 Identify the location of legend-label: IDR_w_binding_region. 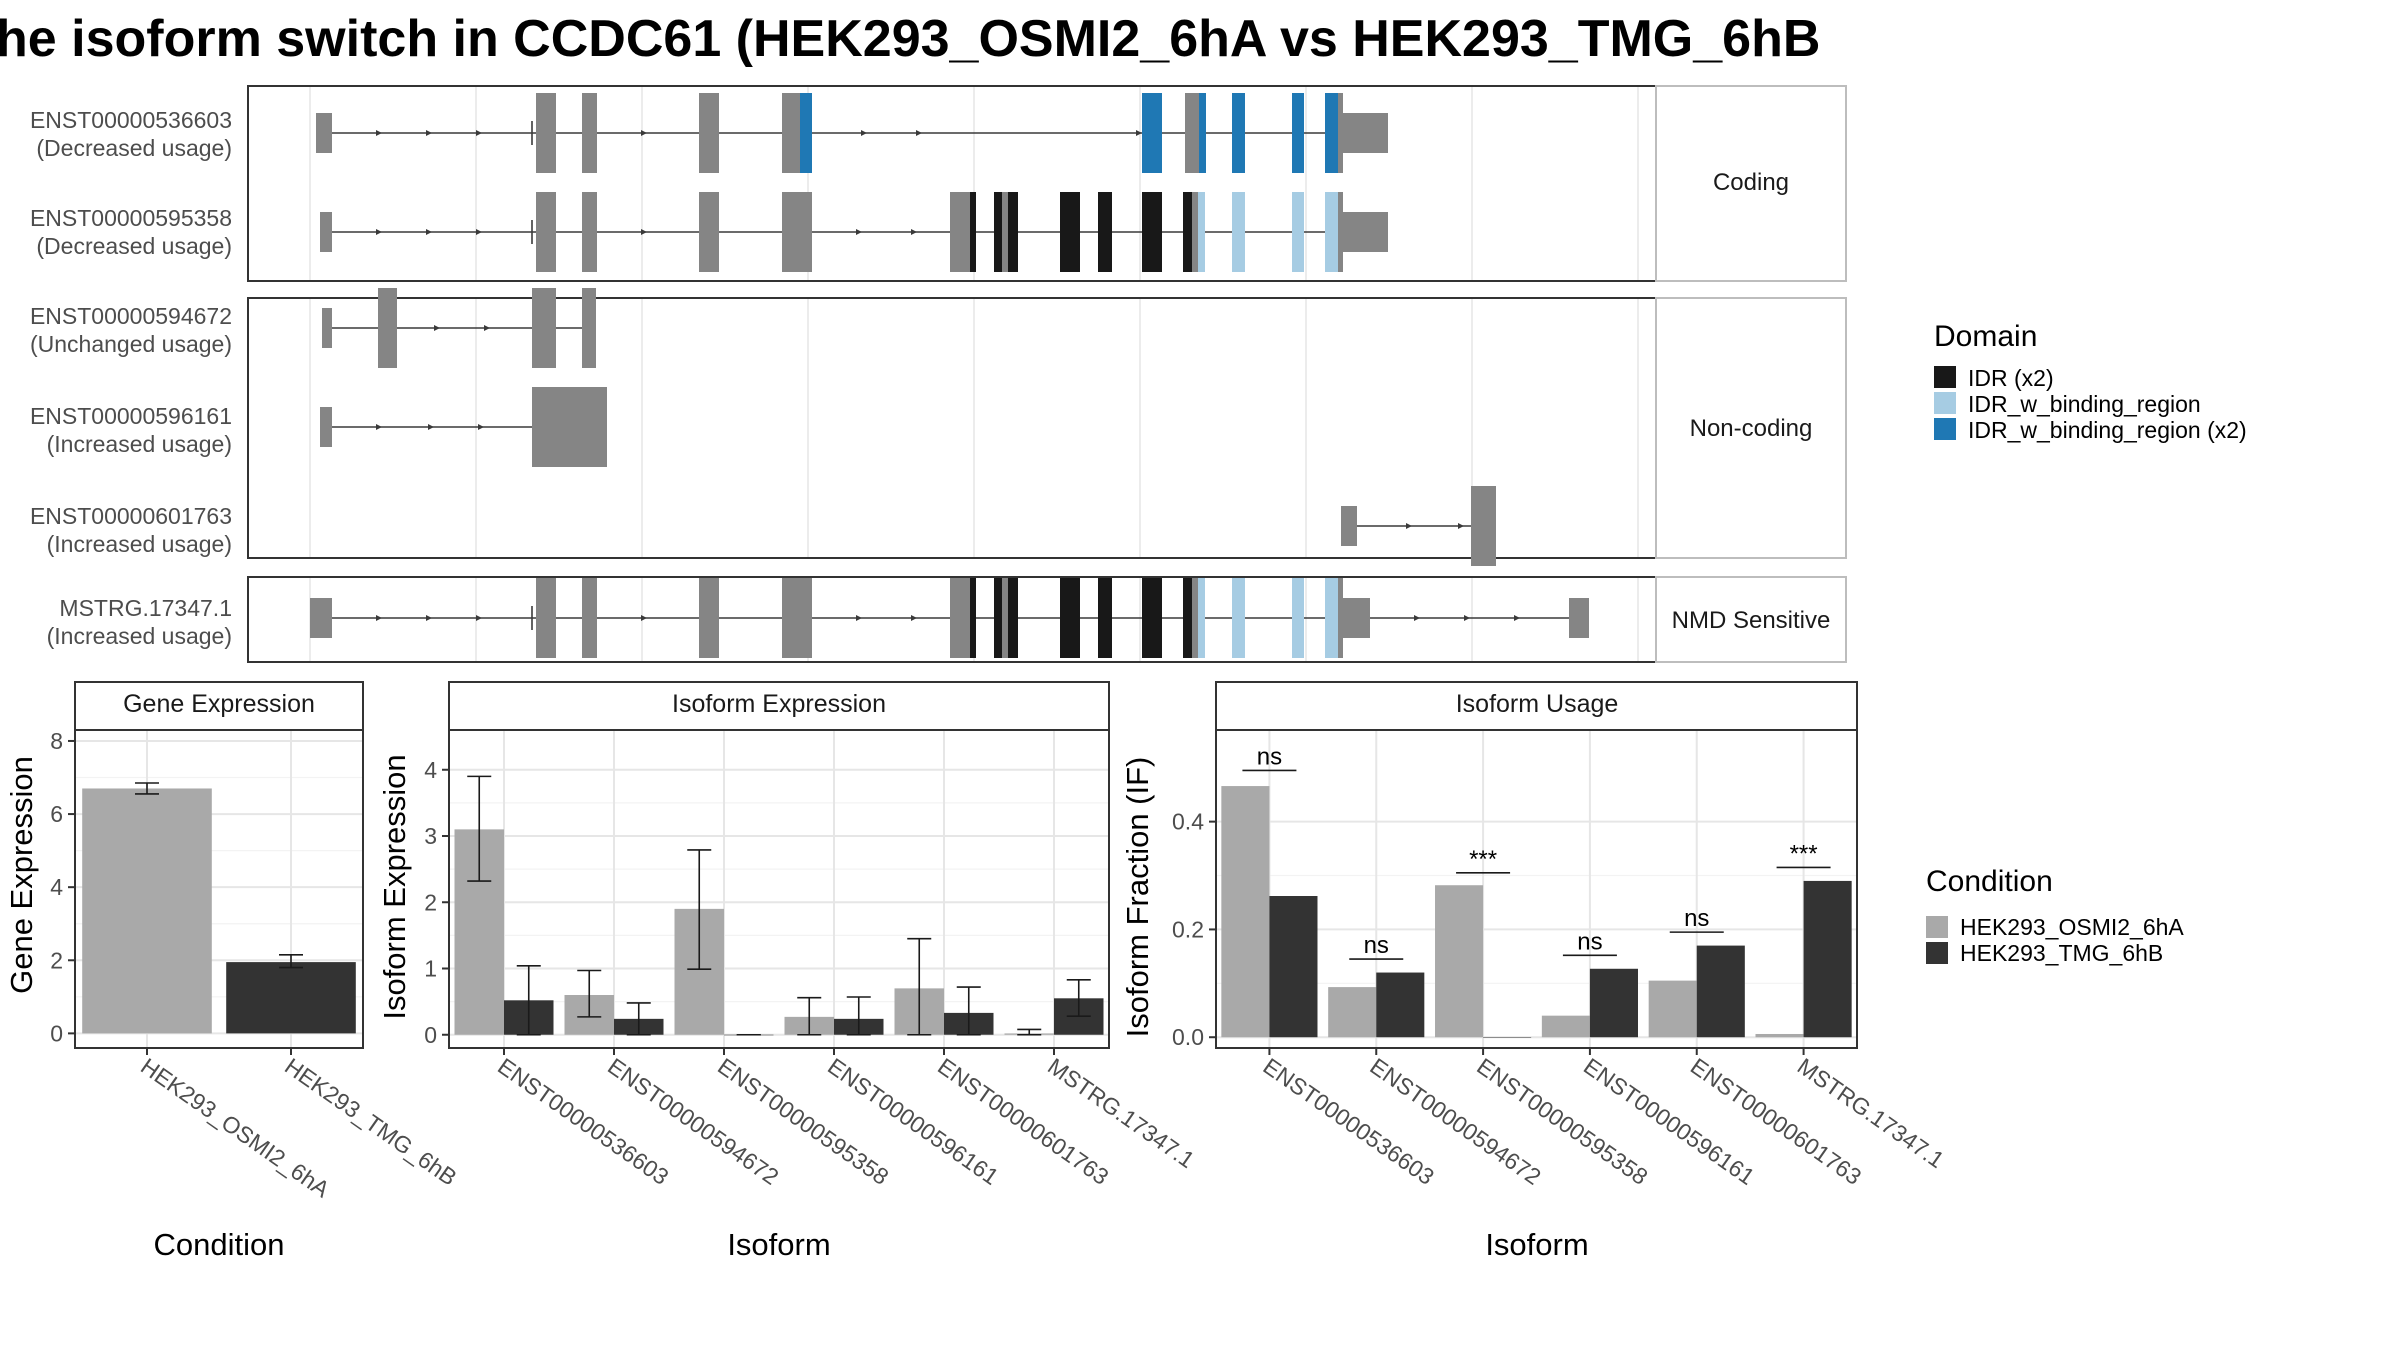
(2084, 404).